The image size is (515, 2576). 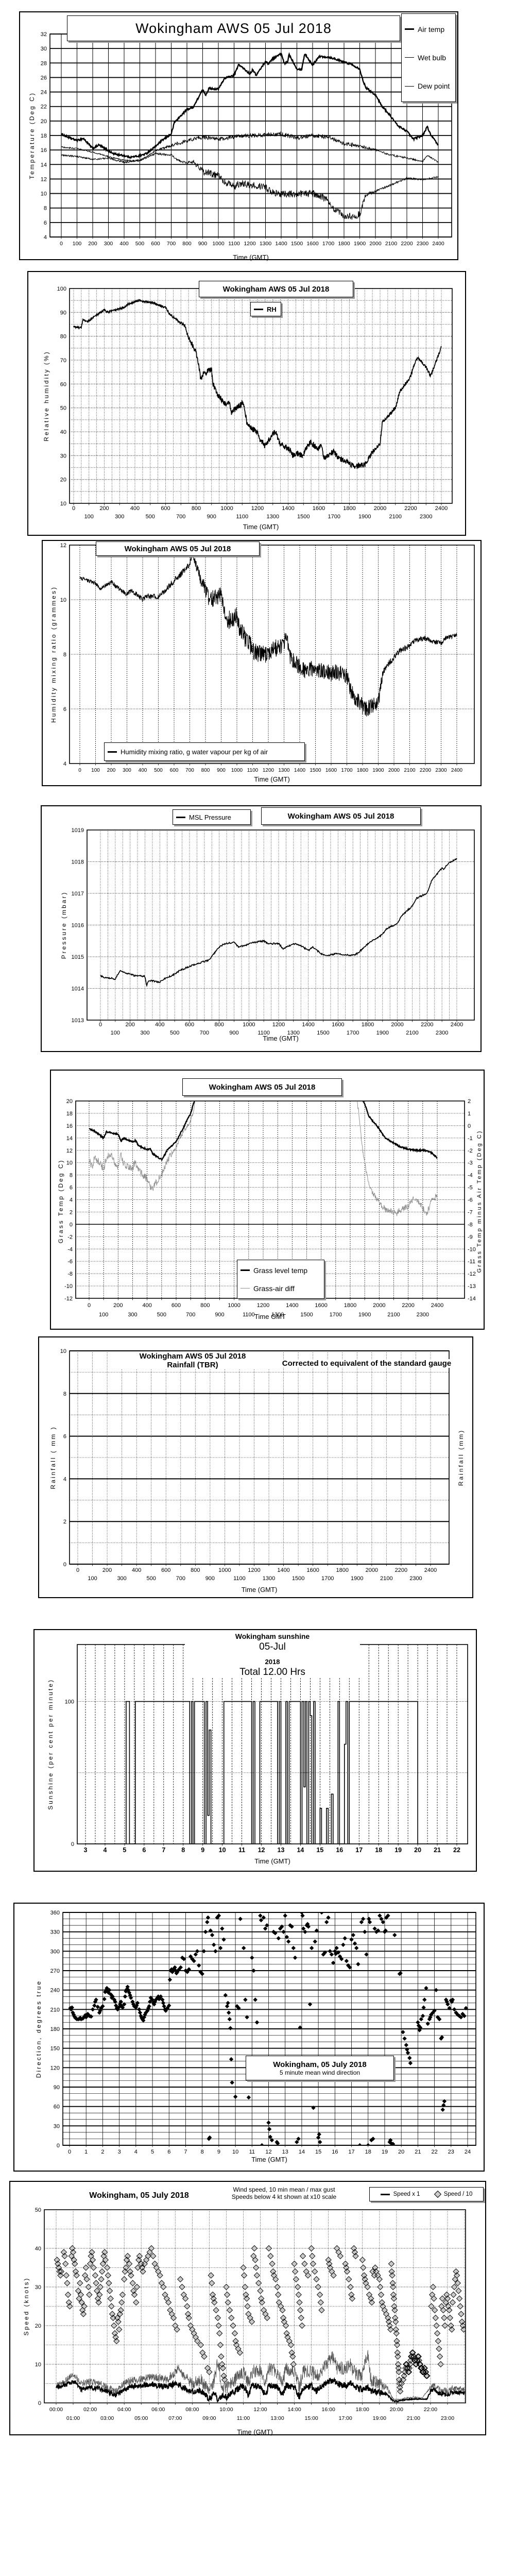 What do you see at coordinates (378, 1850) in the screenshot?
I see `svg-text: 18` at bounding box center [378, 1850].